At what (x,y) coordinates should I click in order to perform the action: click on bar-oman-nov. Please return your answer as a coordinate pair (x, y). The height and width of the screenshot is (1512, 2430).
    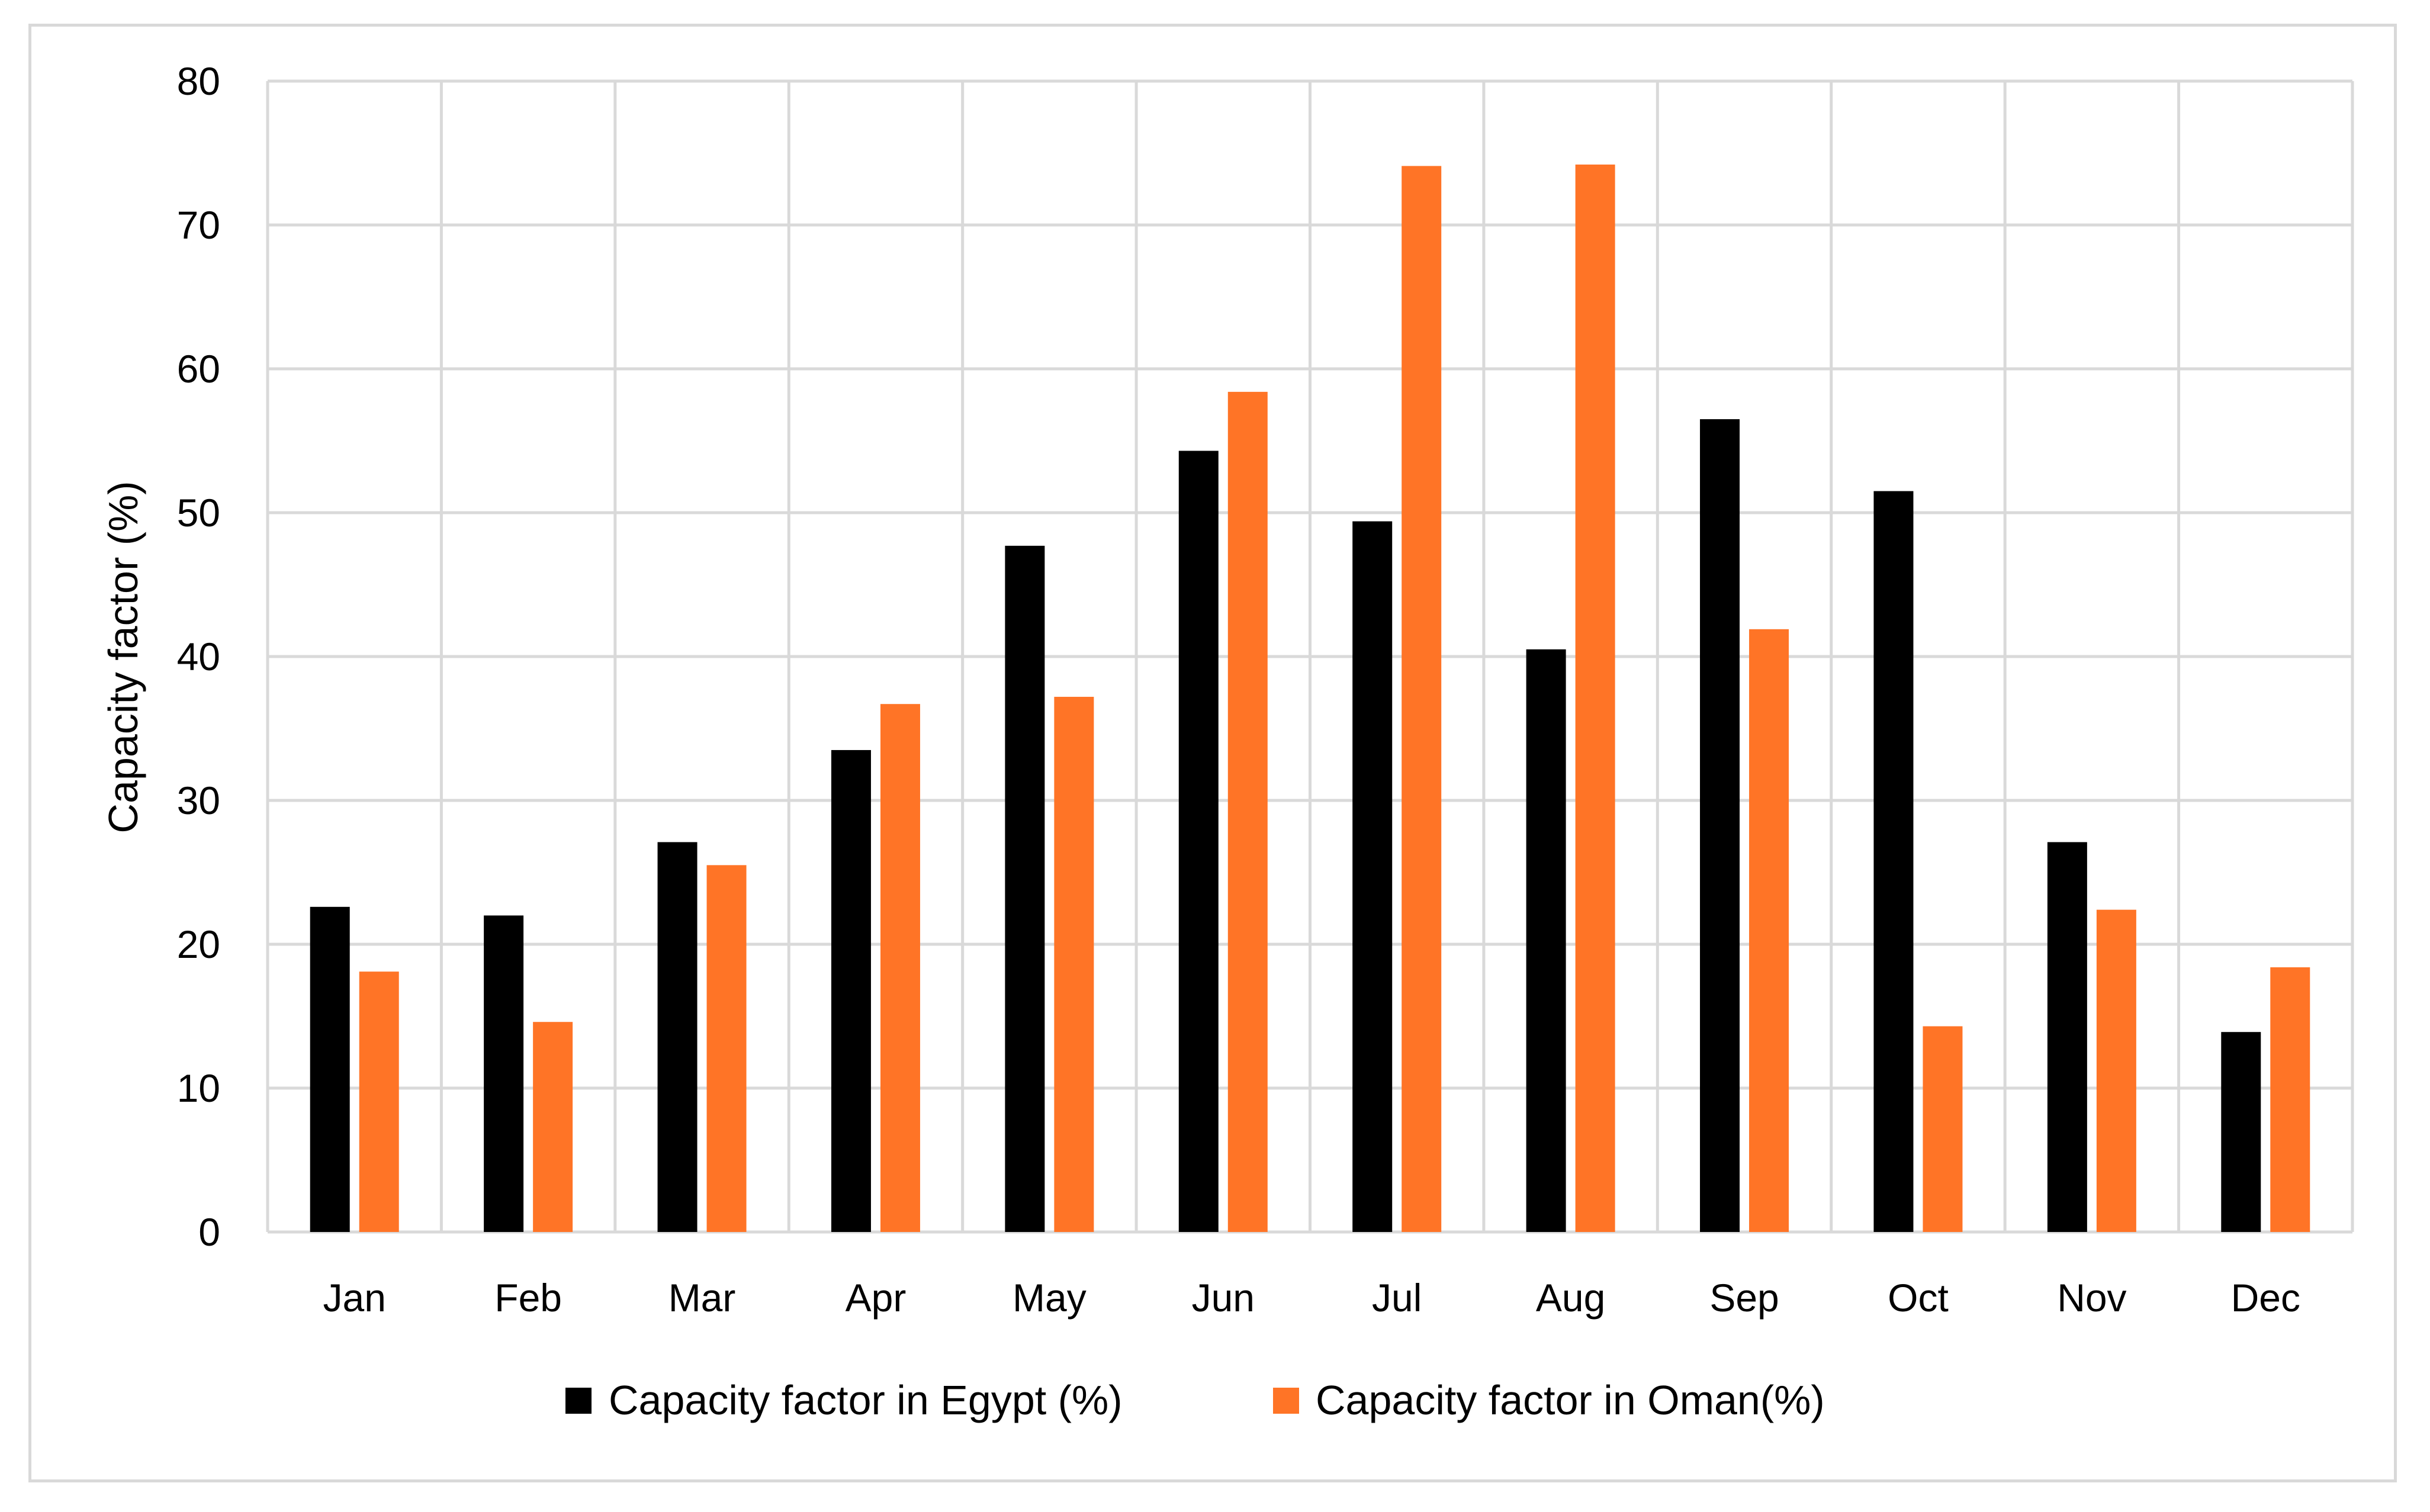
    Looking at the image, I should click on (2116, 1070).